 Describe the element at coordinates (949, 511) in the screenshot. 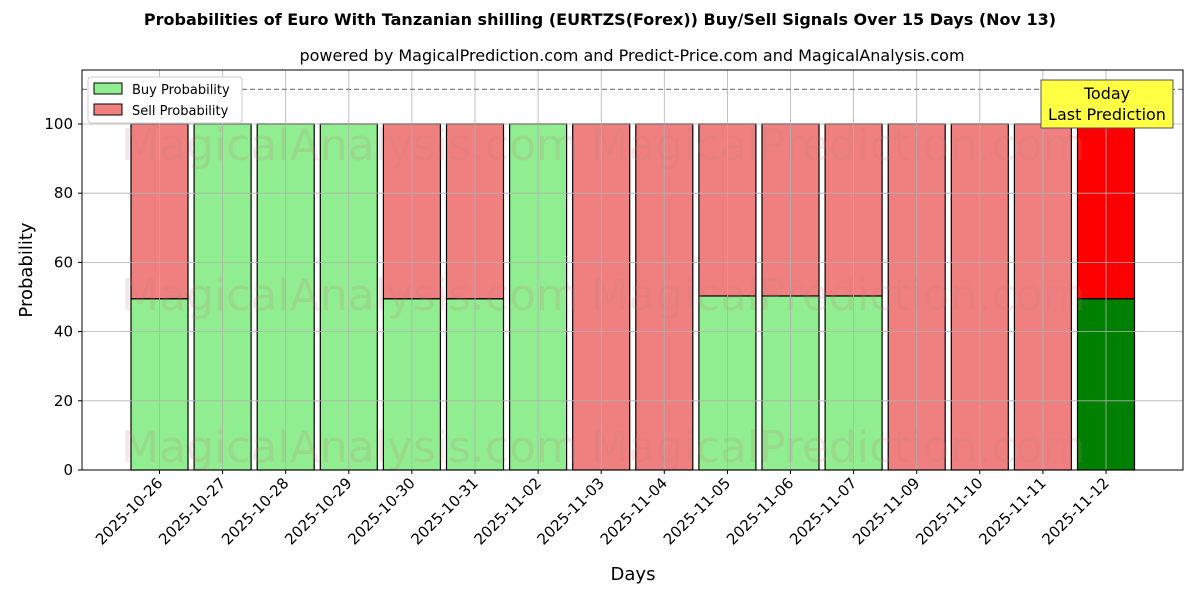

I see `x-tick-label: 2025-11-10` at that location.